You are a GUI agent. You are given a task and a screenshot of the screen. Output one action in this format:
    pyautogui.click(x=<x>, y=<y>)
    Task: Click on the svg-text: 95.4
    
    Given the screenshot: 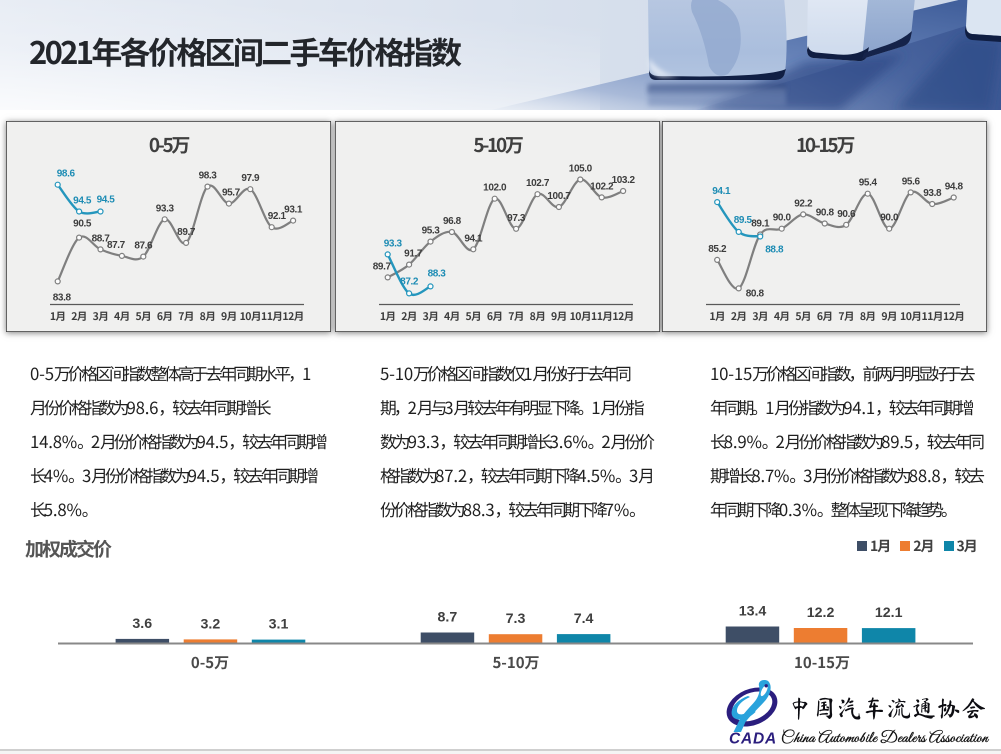 What is the action you would take?
    pyautogui.click(x=868, y=183)
    